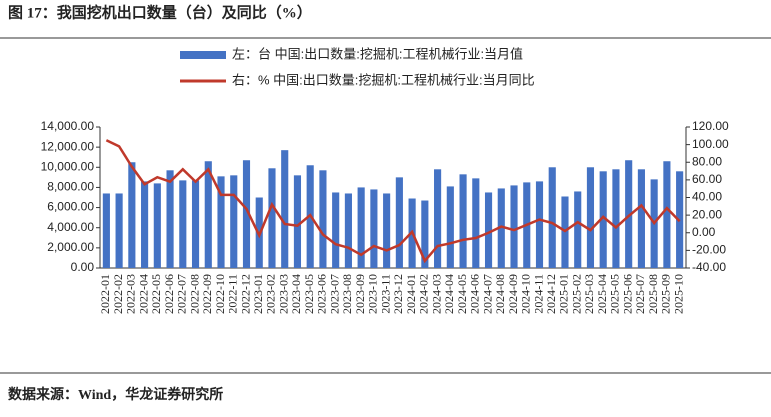 The width and height of the screenshot is (771, 417). I want to click on y2-tick-label: 100.00, so click(710, 144).